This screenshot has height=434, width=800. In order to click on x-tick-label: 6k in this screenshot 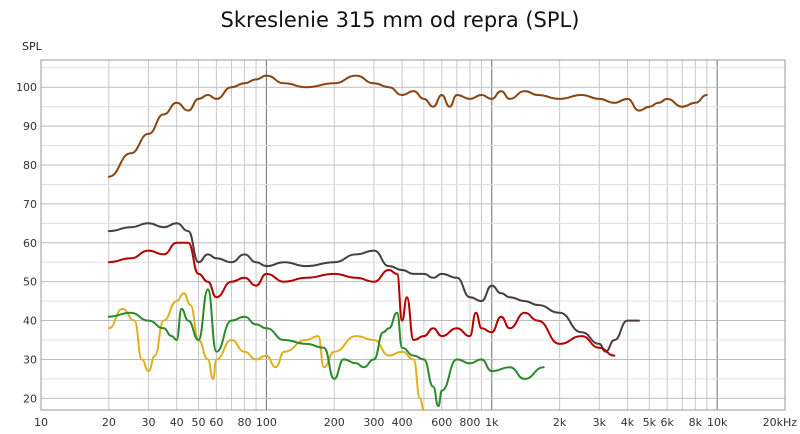, I will do `click(667, 422)`.